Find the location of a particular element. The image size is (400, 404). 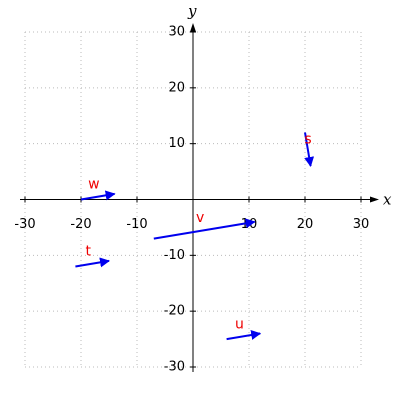

vector-label: w is located at coordinates (93, 185).